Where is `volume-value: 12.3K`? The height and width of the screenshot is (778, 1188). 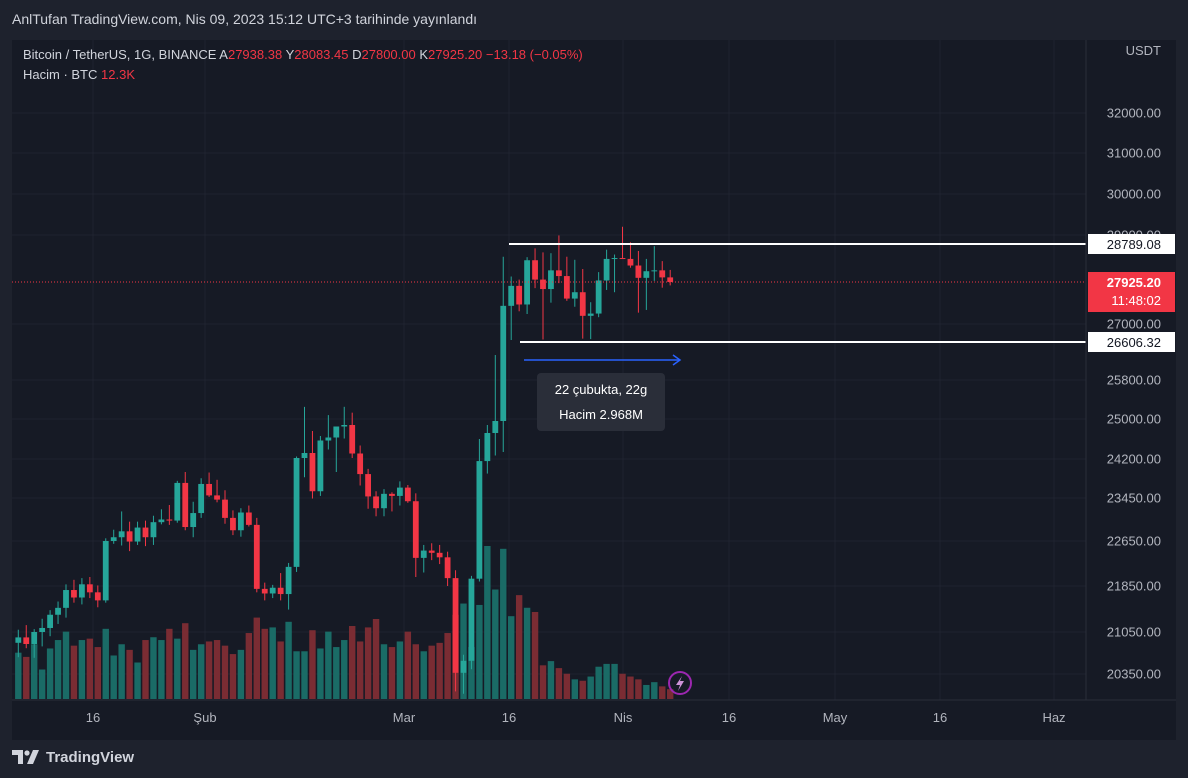
volume-value: 12.3K is located at coordinates (118, 74).